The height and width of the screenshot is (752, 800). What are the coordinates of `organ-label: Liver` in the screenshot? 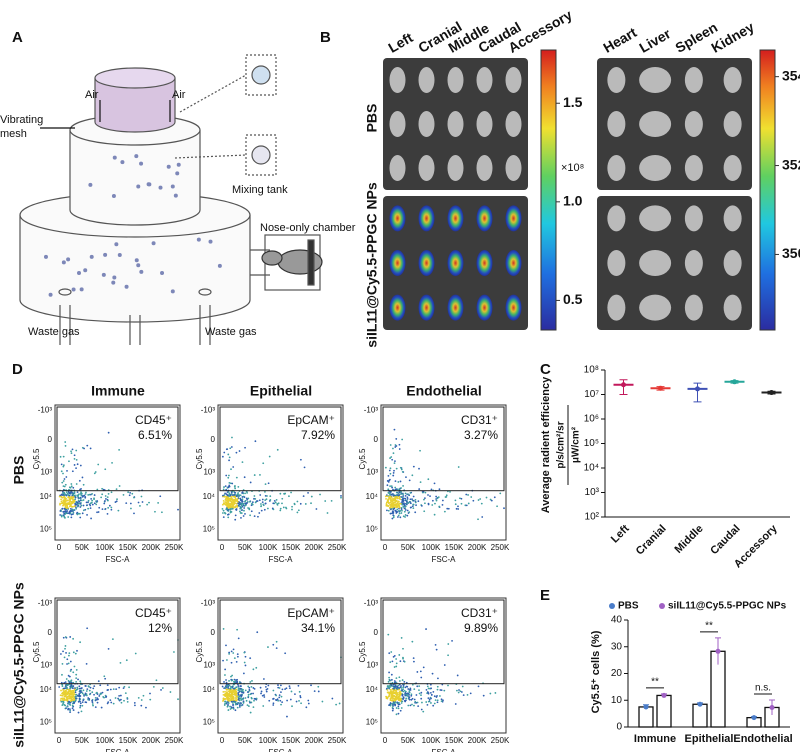 It's located at (654, 40).